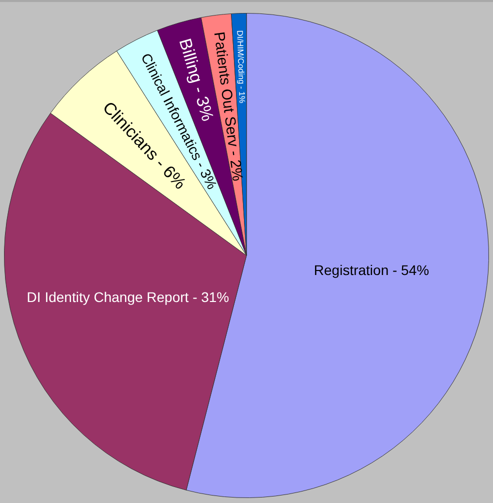  What do you see at coordinates (240, 67) in the screenshot?
I see `slice-label: DI/HIM/Coding - 1%` at bounding box center [240, 67].